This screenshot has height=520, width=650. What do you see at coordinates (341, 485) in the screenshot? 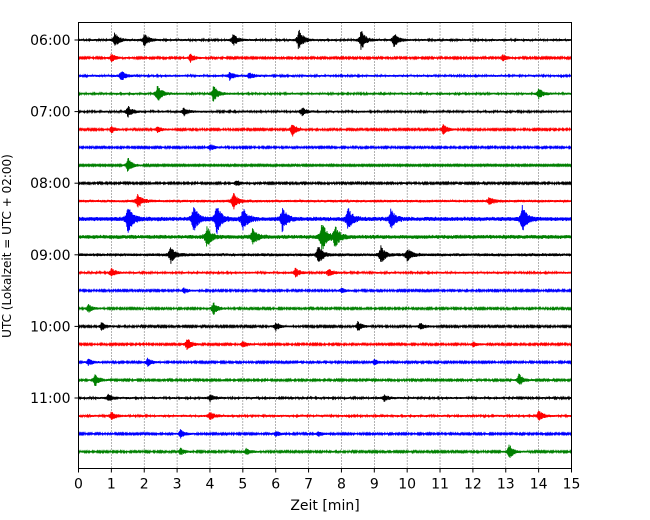
I see `x-tick-label: 8` at bounding box center [341, 485].